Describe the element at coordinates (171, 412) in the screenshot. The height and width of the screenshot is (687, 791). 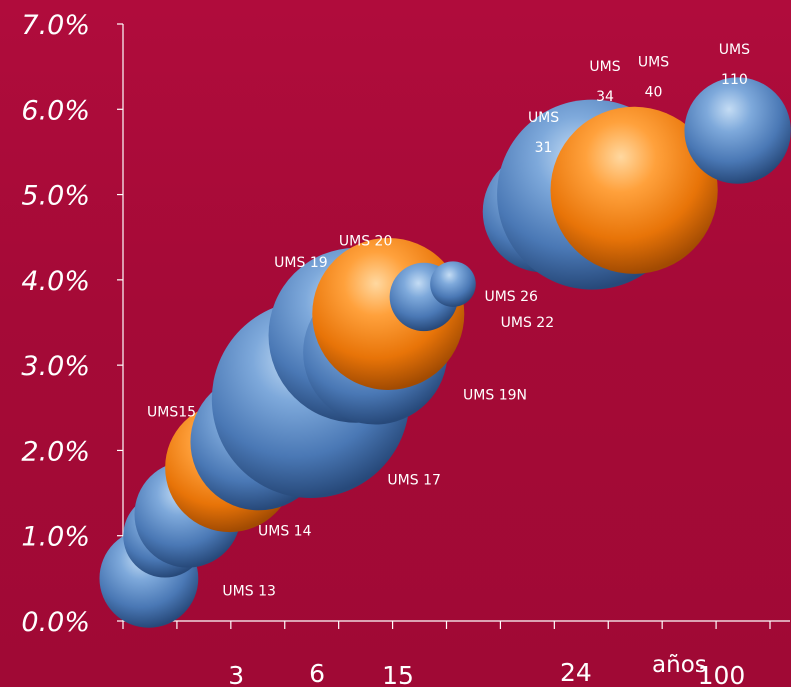
I see `bubble-label: UMS15` at that location.